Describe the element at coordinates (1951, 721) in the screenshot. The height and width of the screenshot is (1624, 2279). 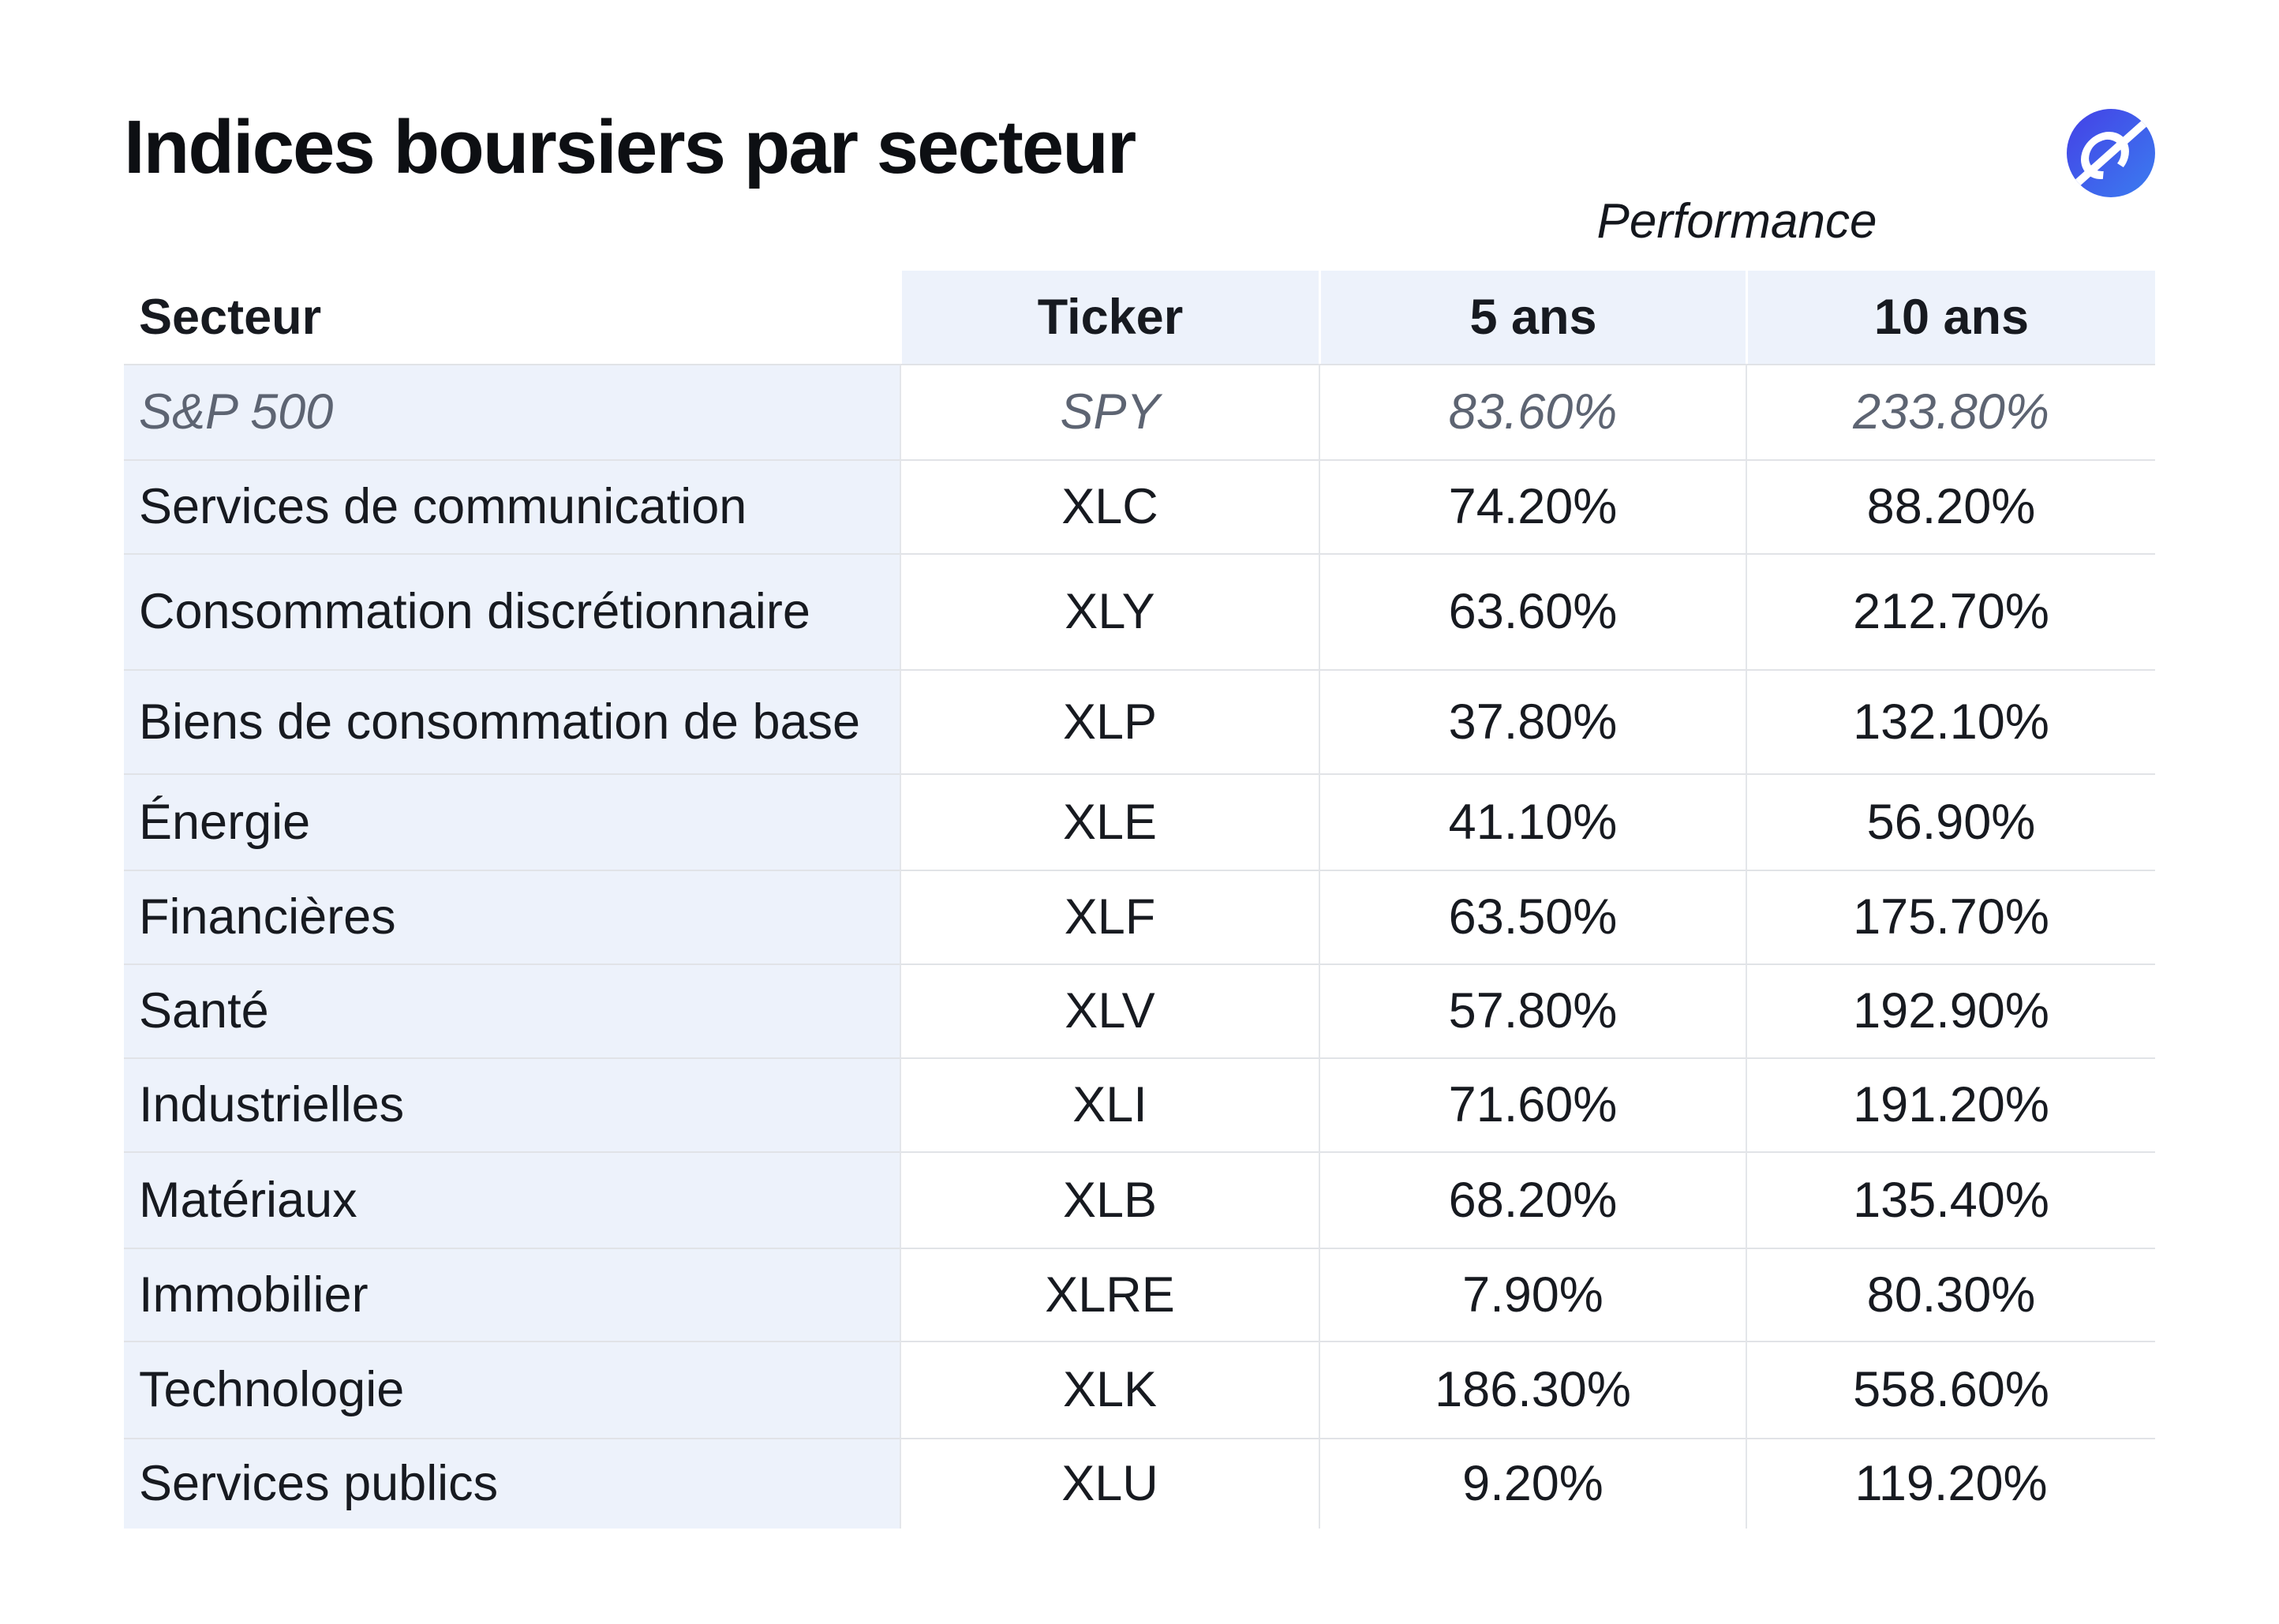
I see `y10-cell: 132.10%` at that location.